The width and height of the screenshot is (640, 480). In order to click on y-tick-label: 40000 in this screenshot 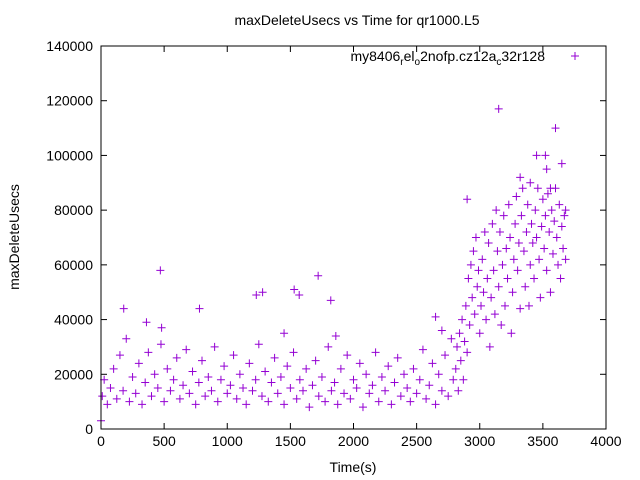, I will do `click(73, 320)`.